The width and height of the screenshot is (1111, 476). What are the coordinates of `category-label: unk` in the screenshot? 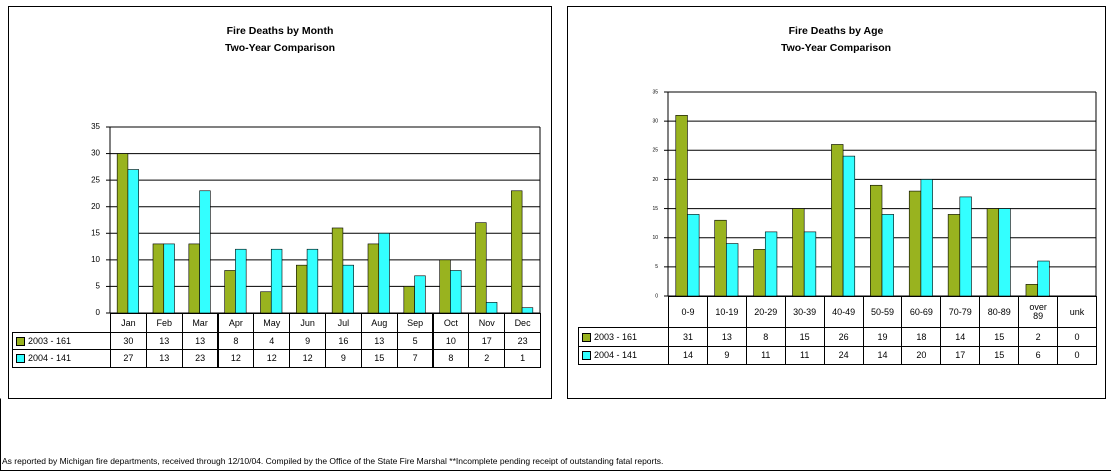 It's located at (1077, 312).